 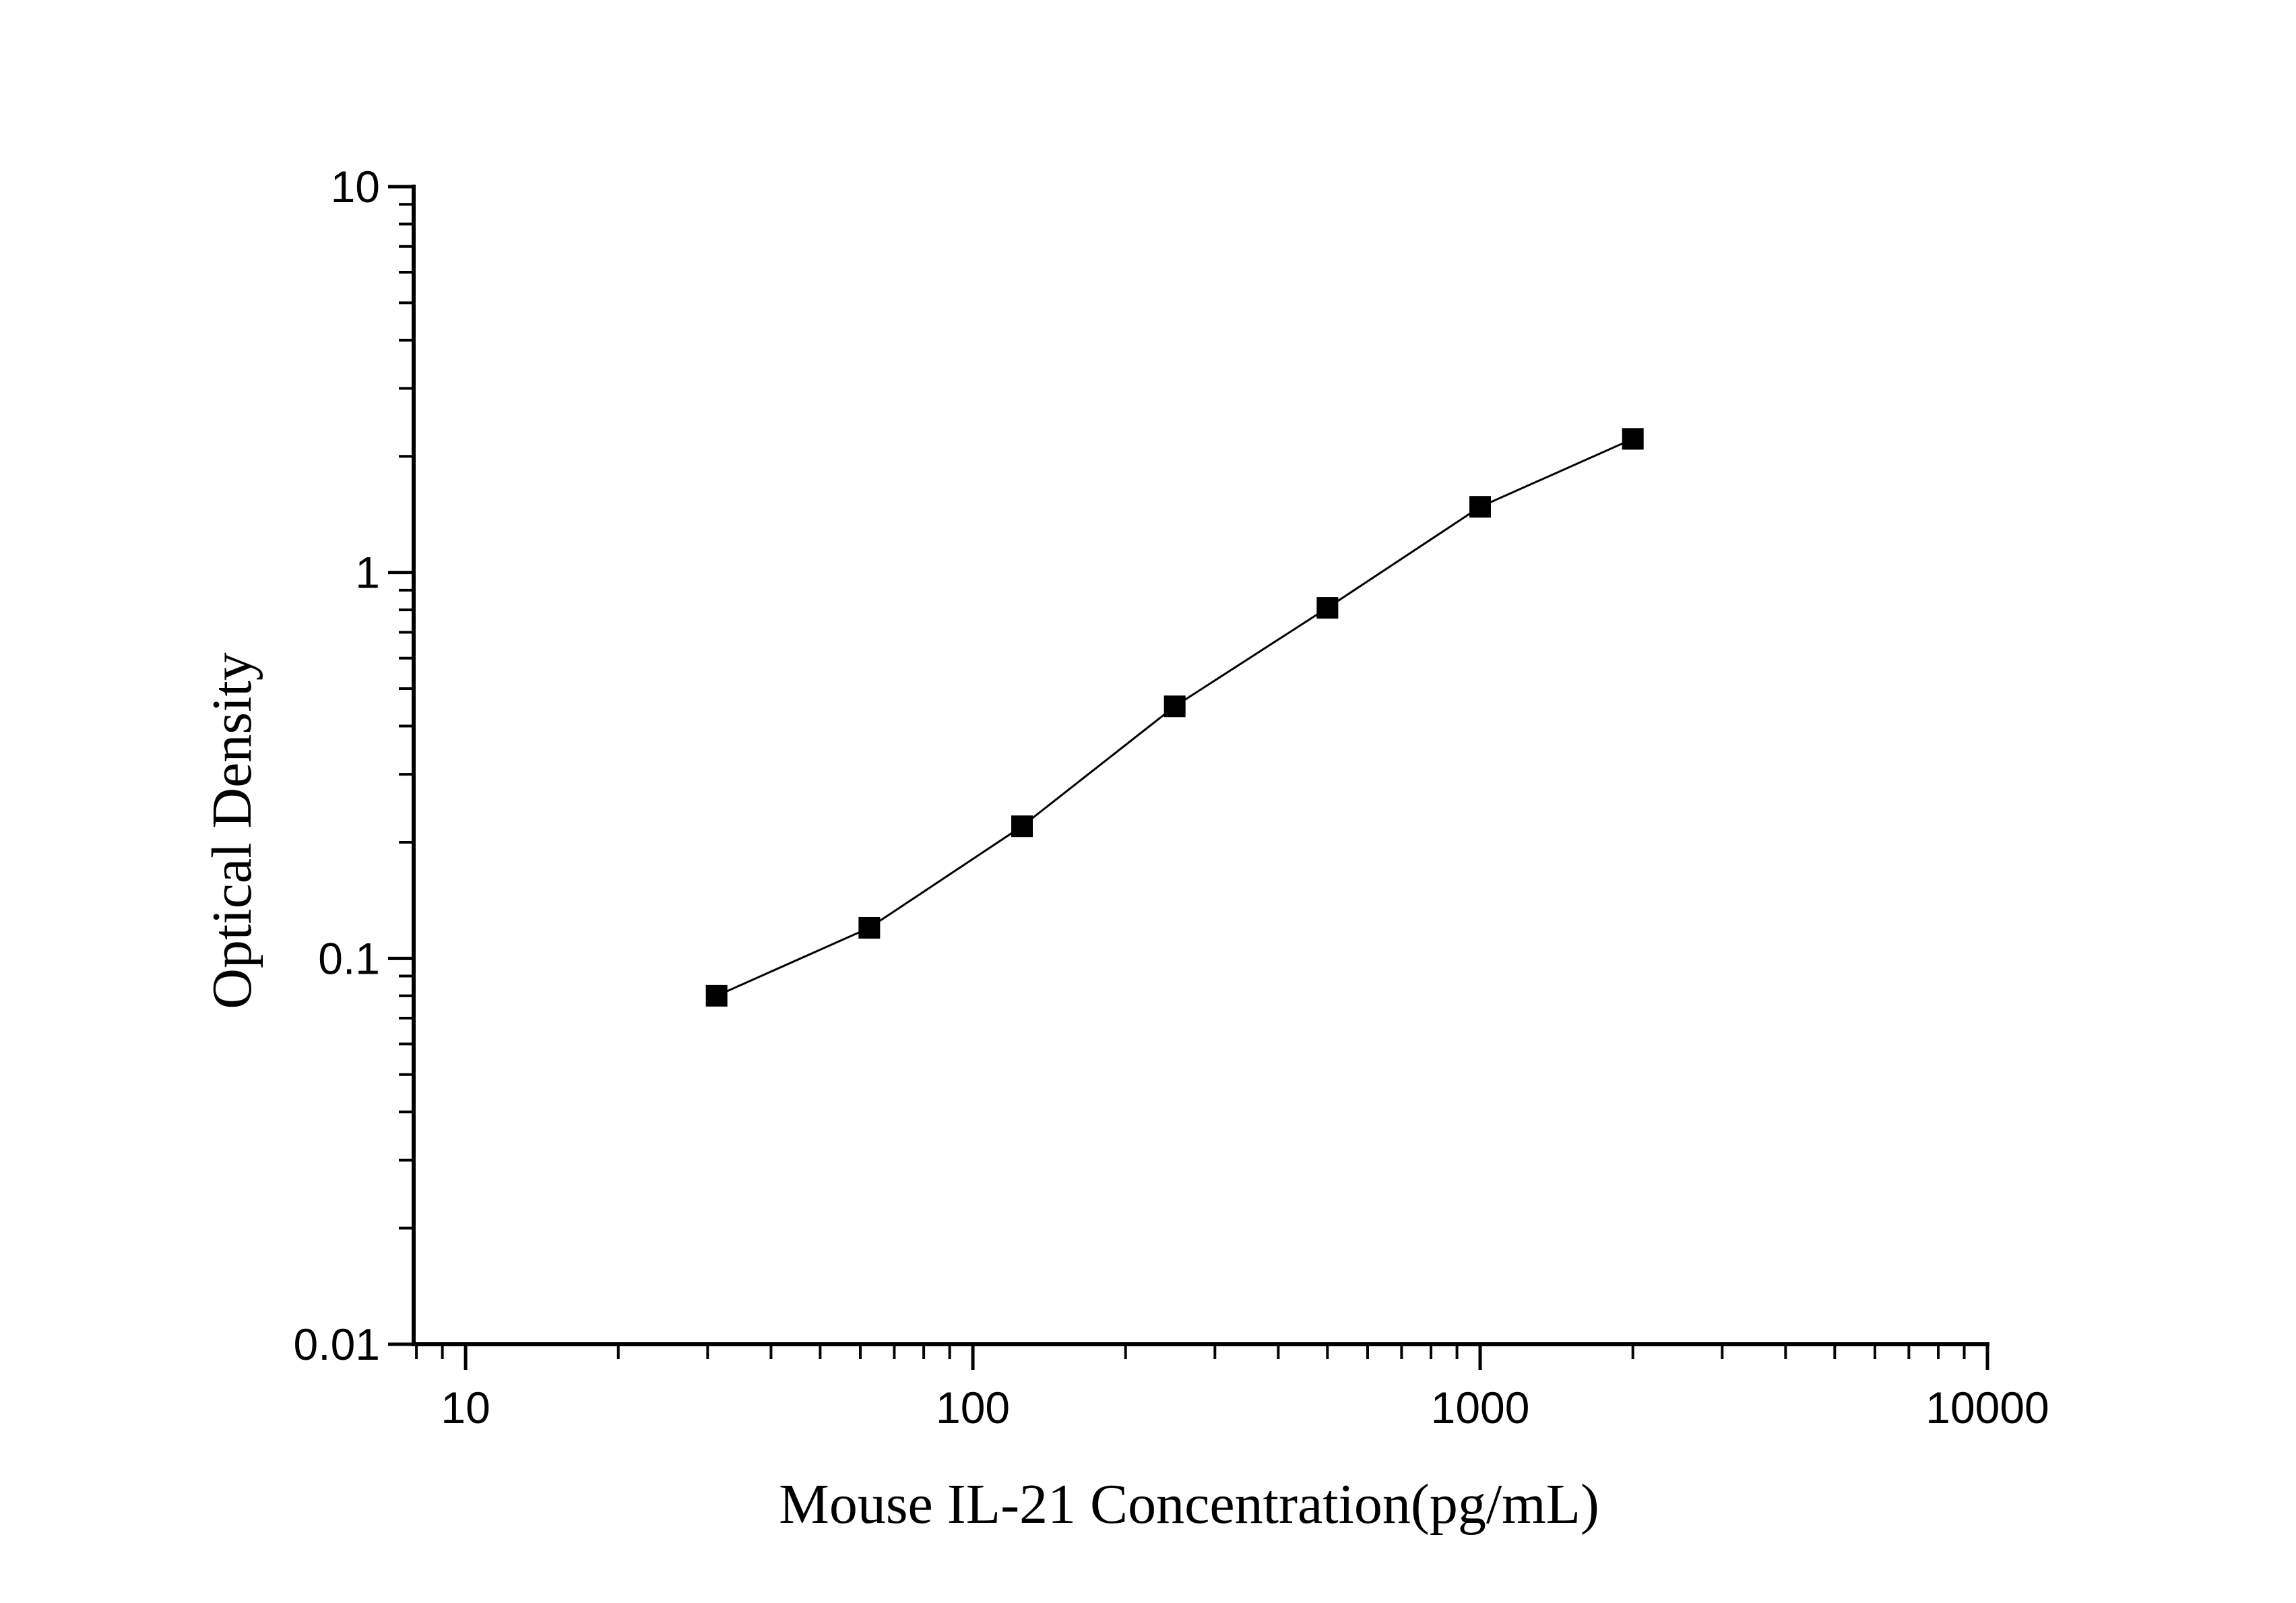 I want to click on x-tick-label: 10, so click(x=465, y=1408).